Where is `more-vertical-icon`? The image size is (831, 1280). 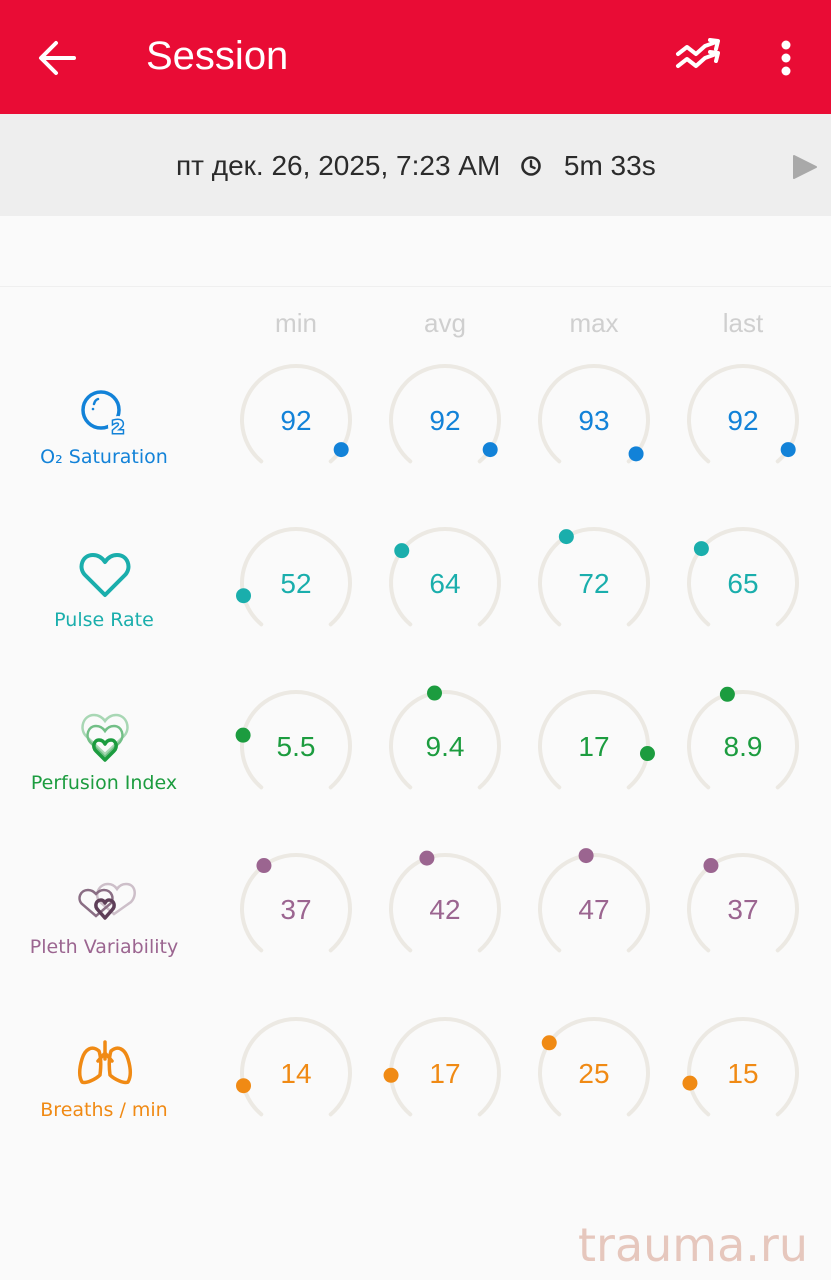
more-vertical-icon is located at coordinates (786, 58).